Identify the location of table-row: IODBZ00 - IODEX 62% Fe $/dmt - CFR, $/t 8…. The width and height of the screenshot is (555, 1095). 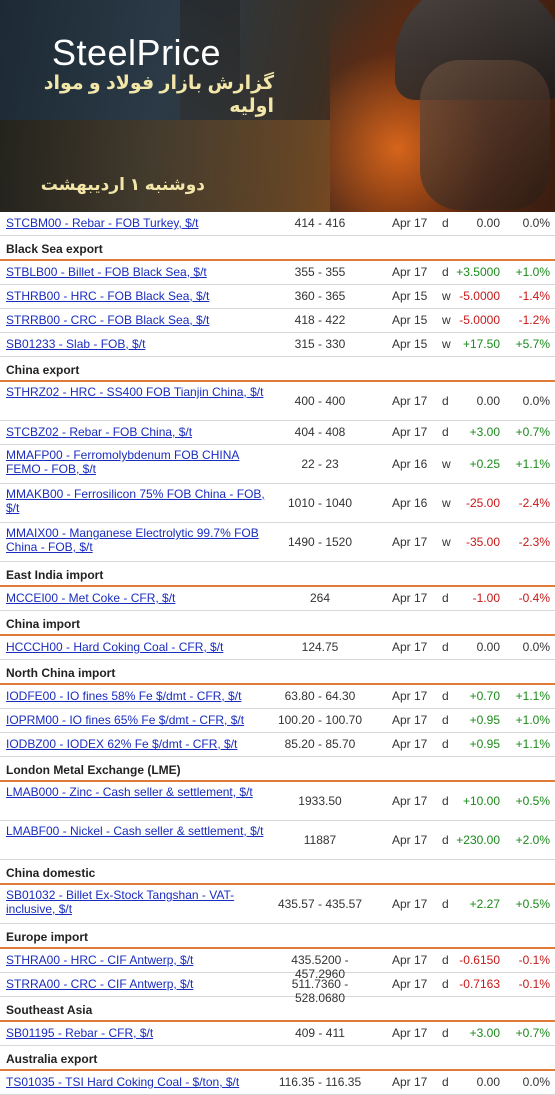
(277, 745).